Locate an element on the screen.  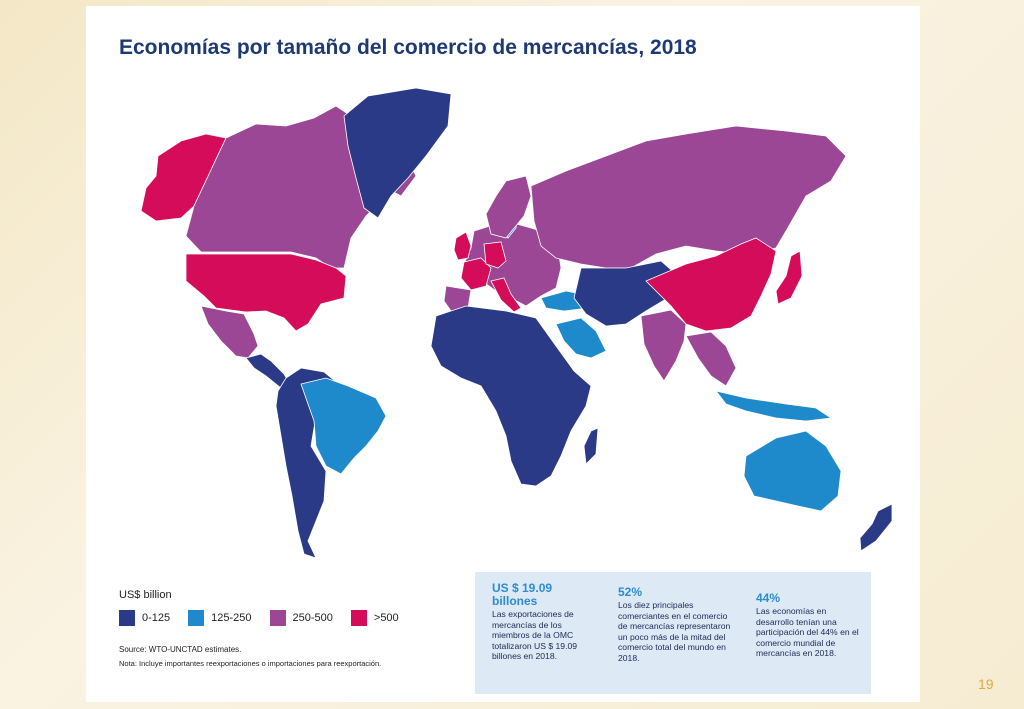
legend-item: 125-250 is located at coordinates (220, 618).